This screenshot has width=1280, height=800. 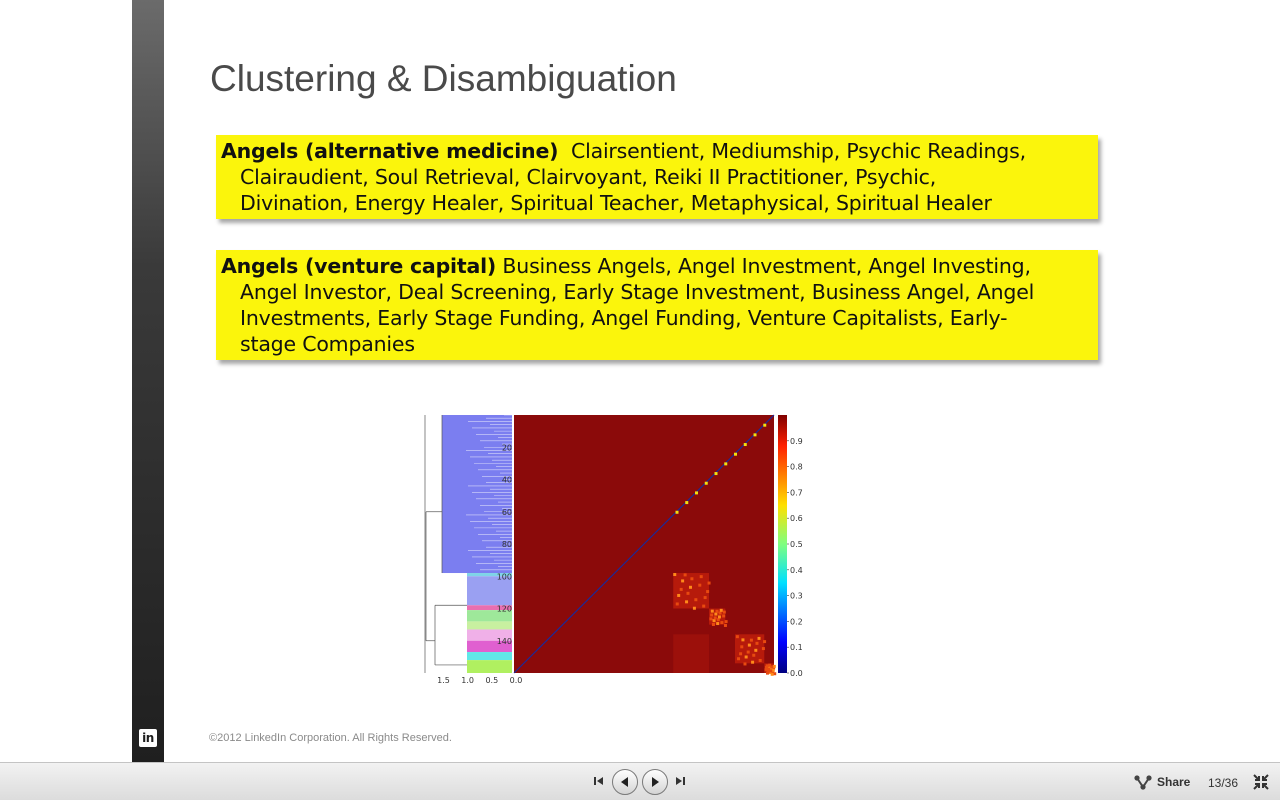 I want to click on previous-slide-button, so click(x=625, y=782).